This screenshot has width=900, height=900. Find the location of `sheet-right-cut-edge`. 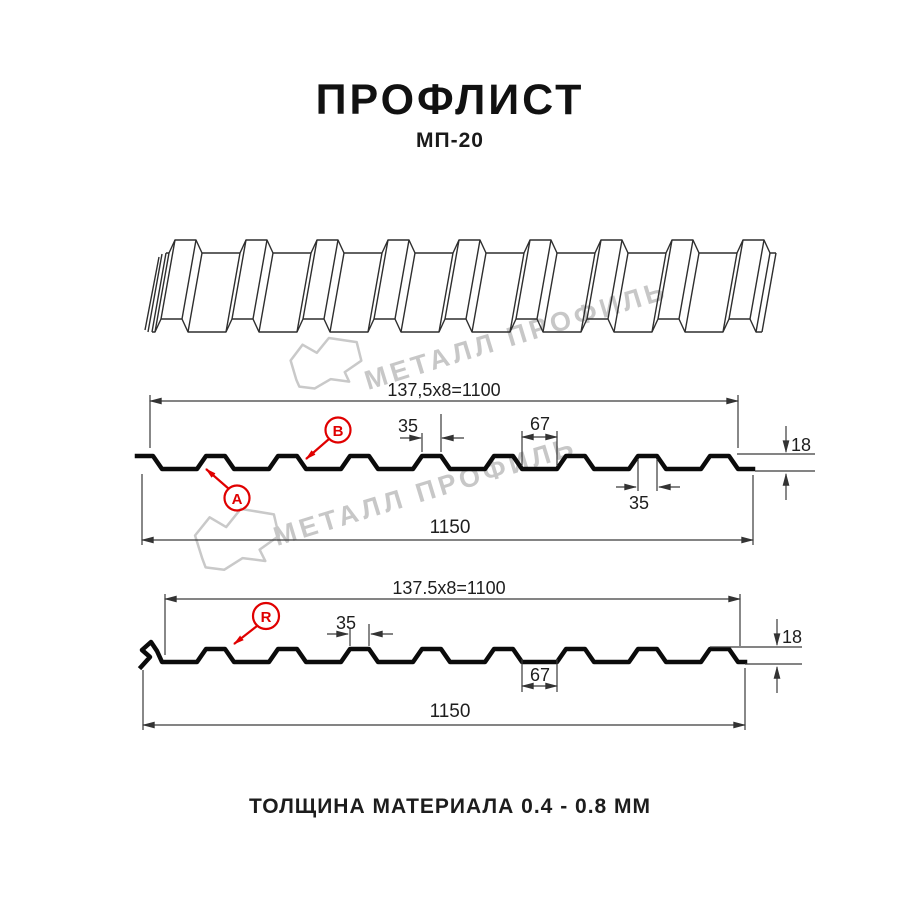

sheet-right-cut-edge is located at coordinates (769, 292).